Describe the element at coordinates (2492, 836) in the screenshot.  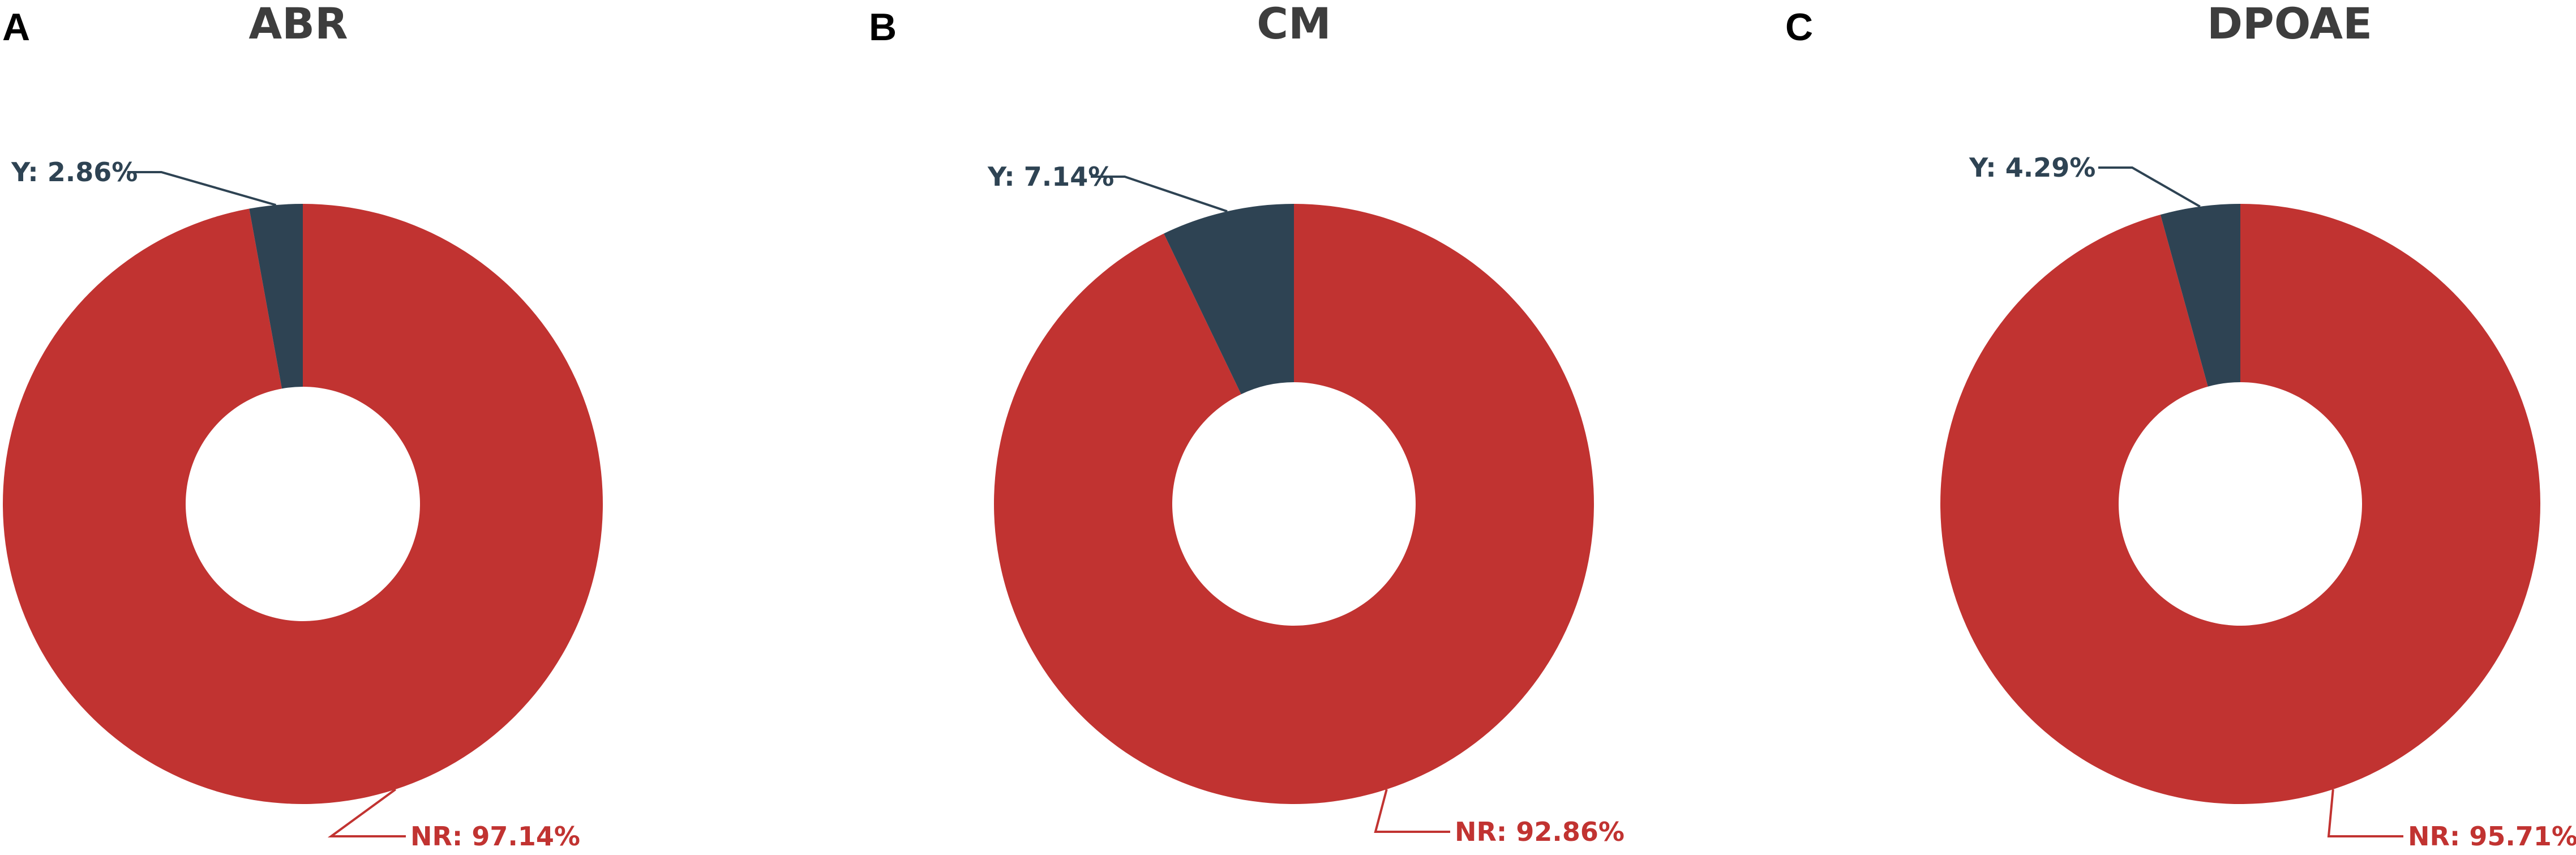
I see `label-nr: NR: 95.71%` at that location.